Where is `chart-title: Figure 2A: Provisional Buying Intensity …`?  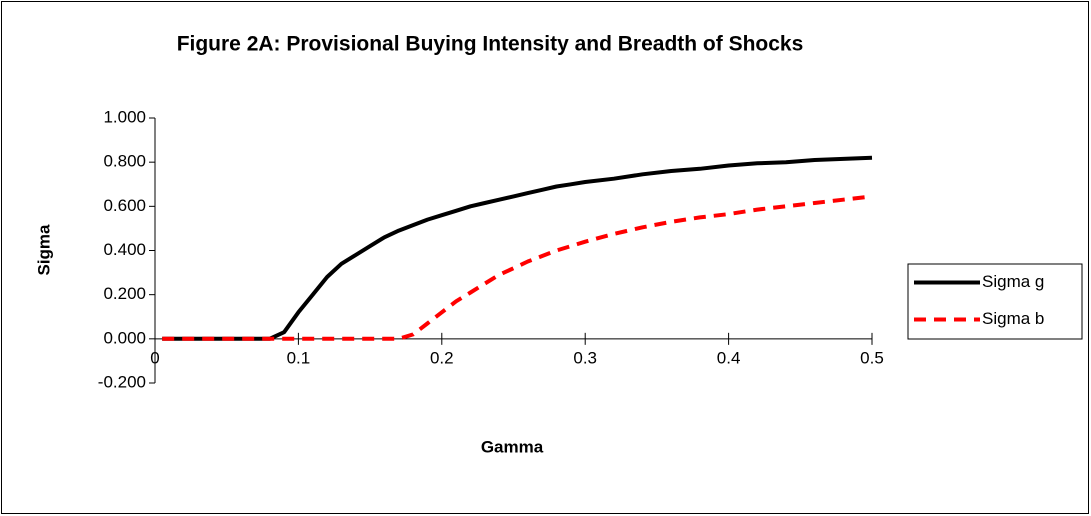
chart-title: Figure 2A: Provisional Buying Intensity … is located at coordinates (490, 44).